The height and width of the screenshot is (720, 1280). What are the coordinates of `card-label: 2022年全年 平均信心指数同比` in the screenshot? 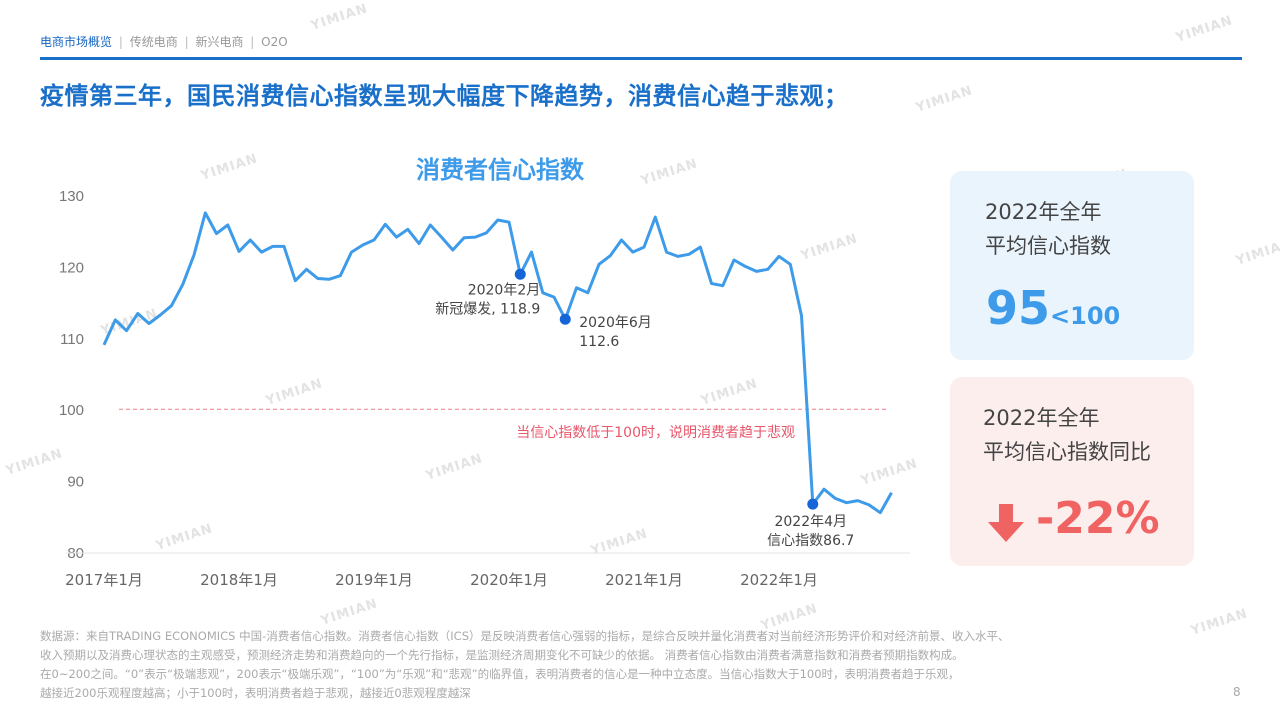 It's located at (1067, 435).